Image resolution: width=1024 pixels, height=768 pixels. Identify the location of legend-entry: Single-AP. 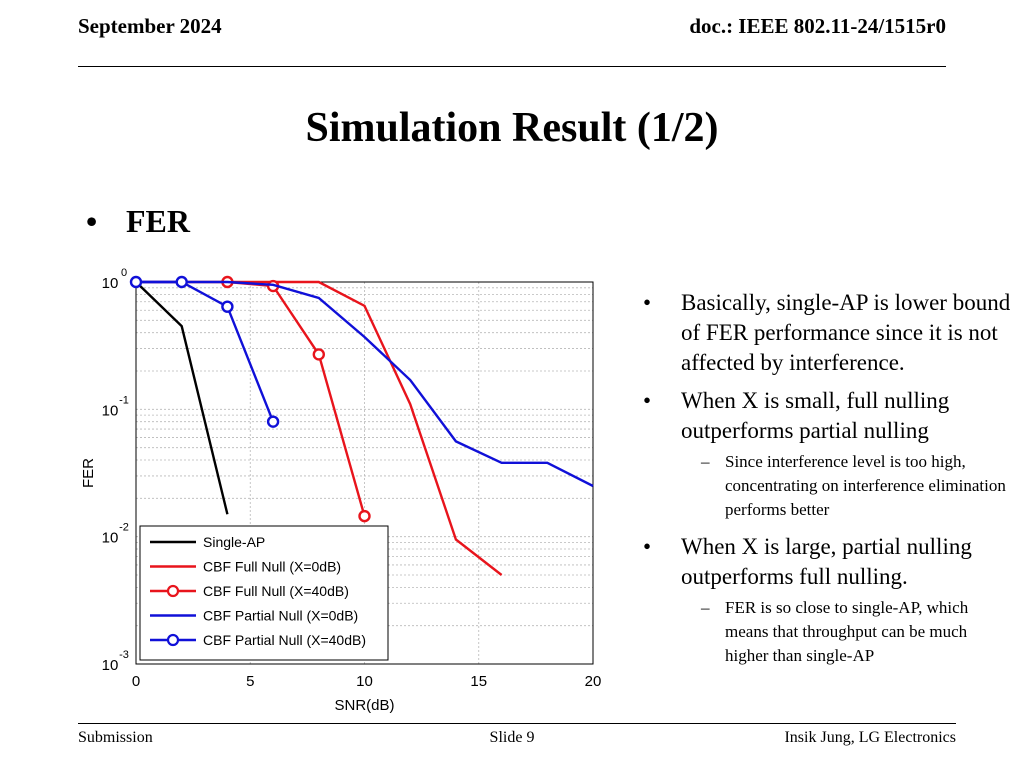
(207, 542).